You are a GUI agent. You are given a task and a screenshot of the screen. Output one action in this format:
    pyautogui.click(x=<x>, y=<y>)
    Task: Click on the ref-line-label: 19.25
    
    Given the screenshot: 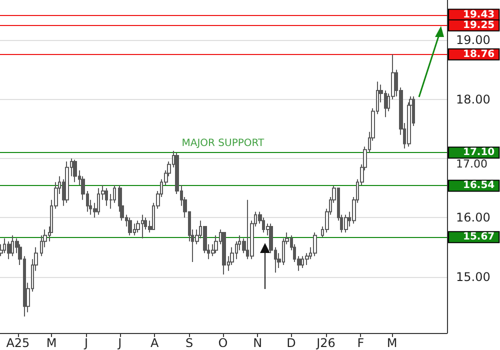 What is the action you would take?
    pyautogui.click(x=479, y=25)
    